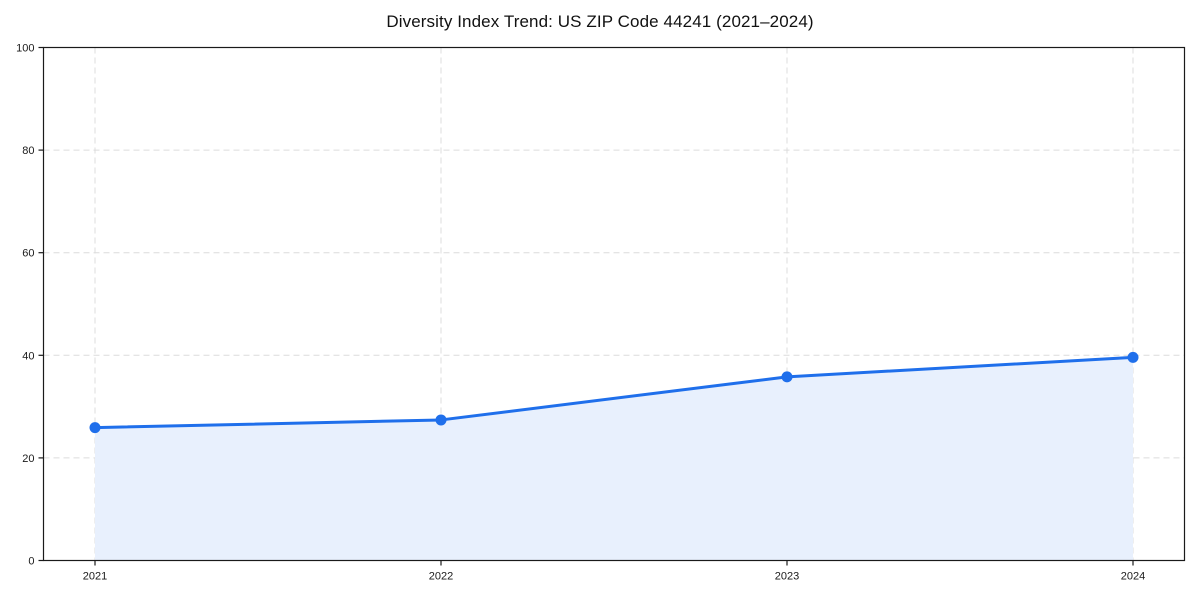 This screenshot has width=1200, height=600. Describe the element at coordinates (28, 356) in the screenshot. I see `y-tick-label: 40` at that location.